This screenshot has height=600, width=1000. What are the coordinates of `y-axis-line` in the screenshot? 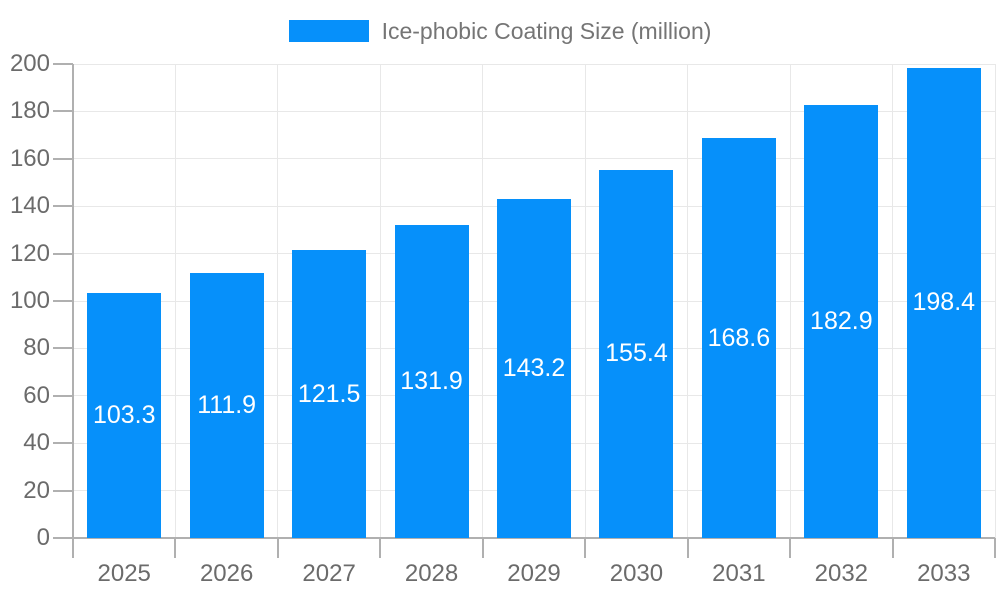 It's located at (73, 301).